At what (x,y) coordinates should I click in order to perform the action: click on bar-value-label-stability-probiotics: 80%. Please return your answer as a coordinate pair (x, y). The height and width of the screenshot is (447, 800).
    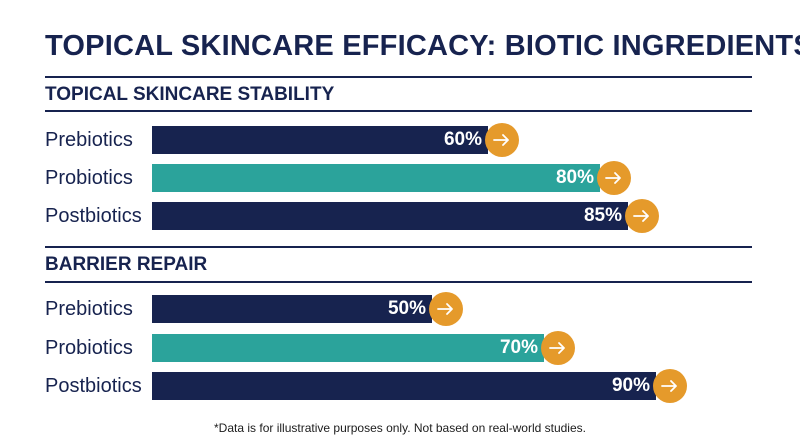
    Looking at the image, I should click on (574, 177).